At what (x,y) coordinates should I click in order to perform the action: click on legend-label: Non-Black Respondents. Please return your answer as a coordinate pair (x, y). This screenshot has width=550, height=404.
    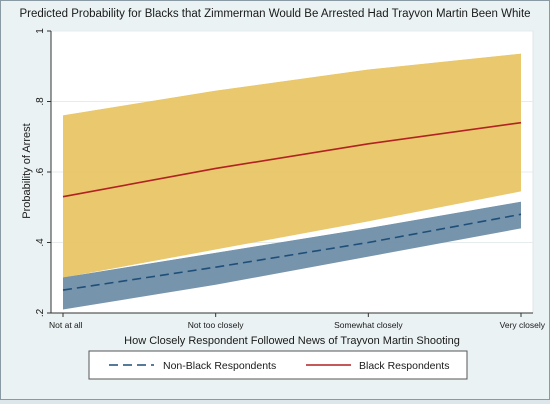
    Looking at the image, I should click on (219, 366).